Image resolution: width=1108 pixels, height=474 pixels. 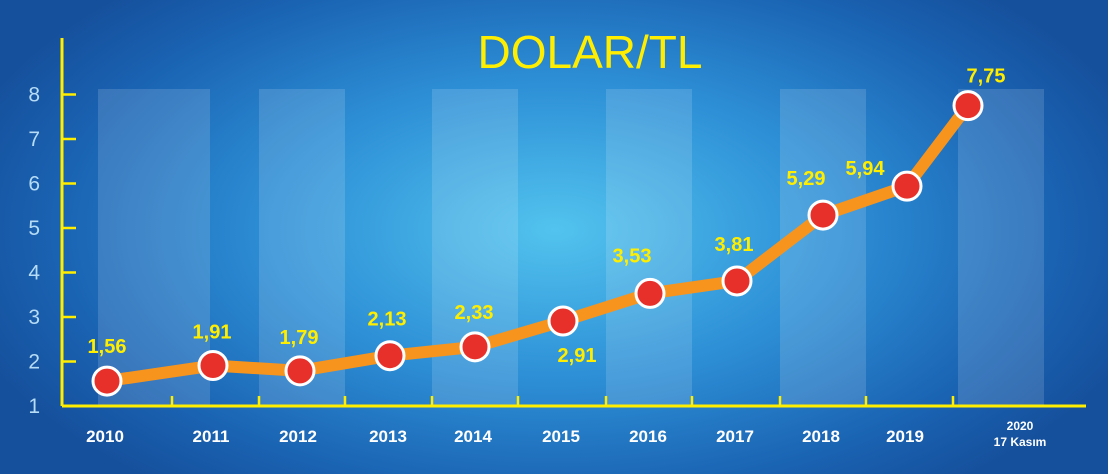 What do you see at coordinates (34, 139) in the screenshot?
I see `y-tick-label: 7` at bounding box center [34, 139].